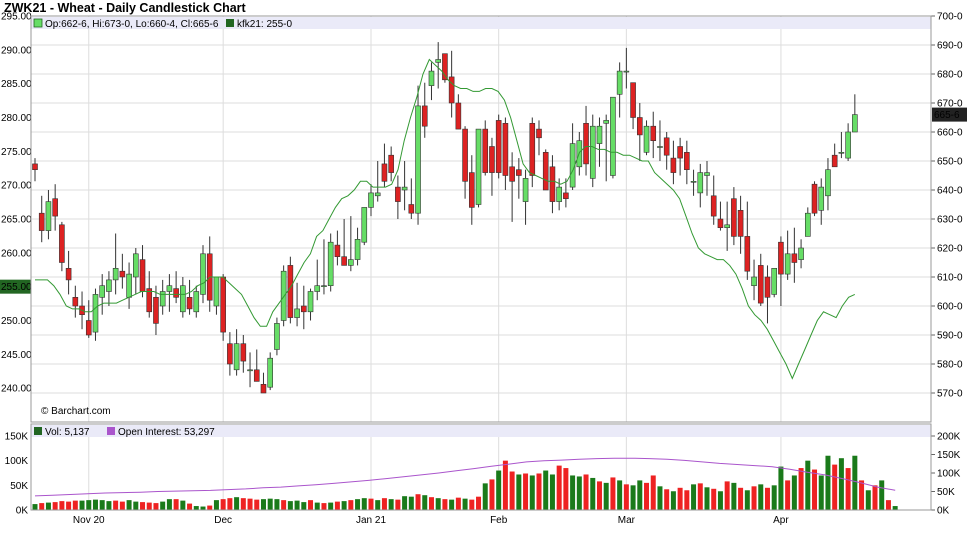  What do you see at coordinates (17, 461) in the screenshot?
I see `volume-left-tick-label: 100K` at bounding box center [17, 461].